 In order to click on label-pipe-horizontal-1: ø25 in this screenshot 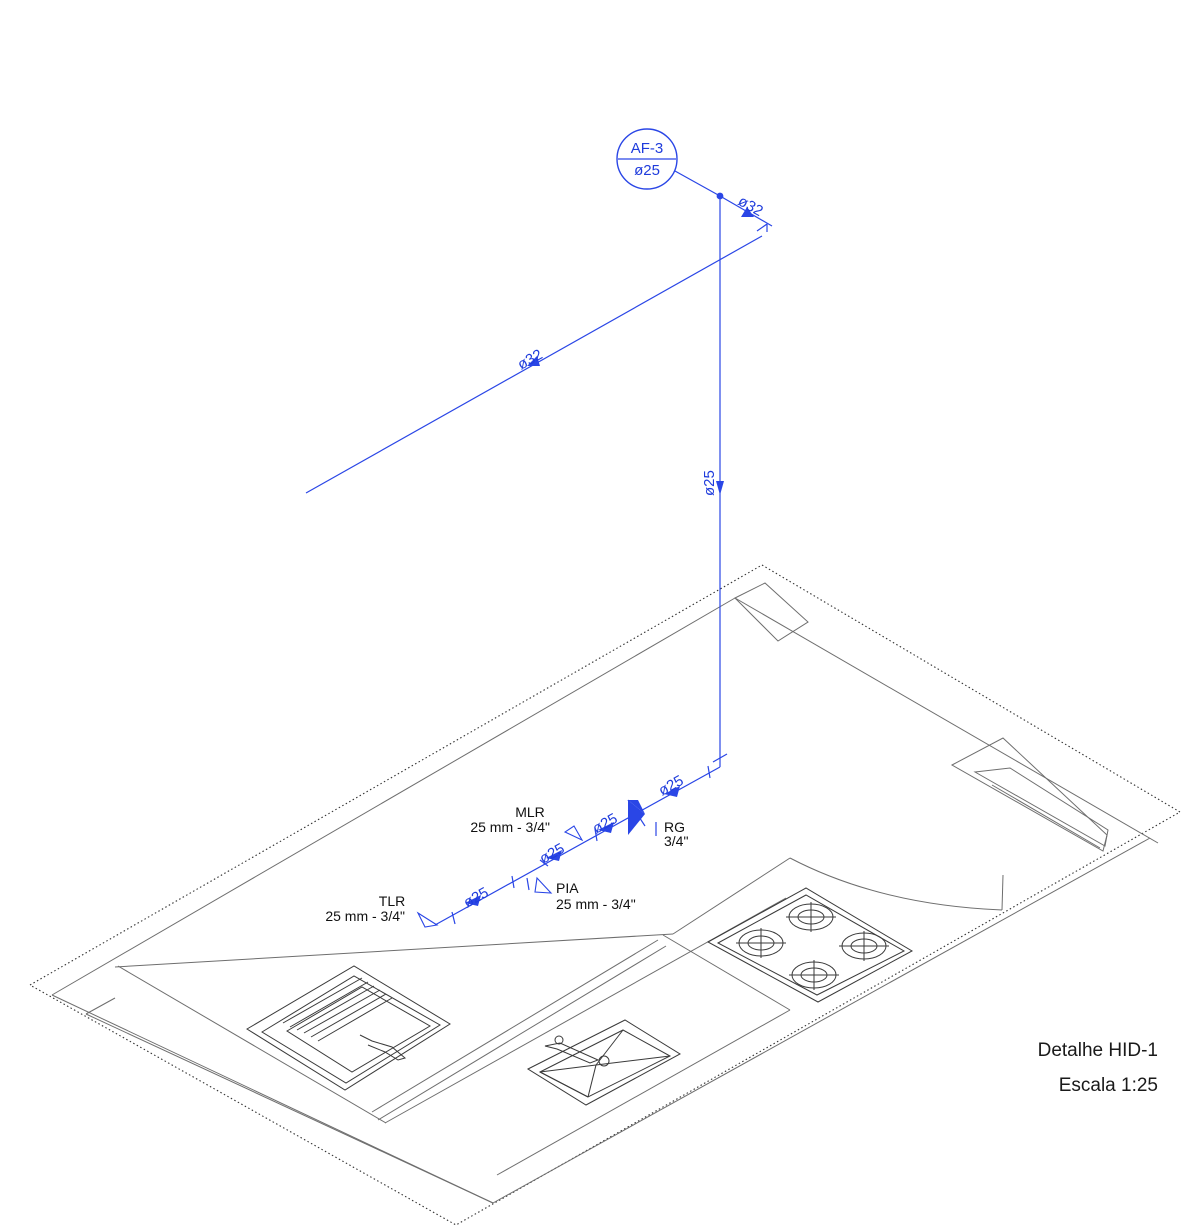, I will do `click(671, 785)`.